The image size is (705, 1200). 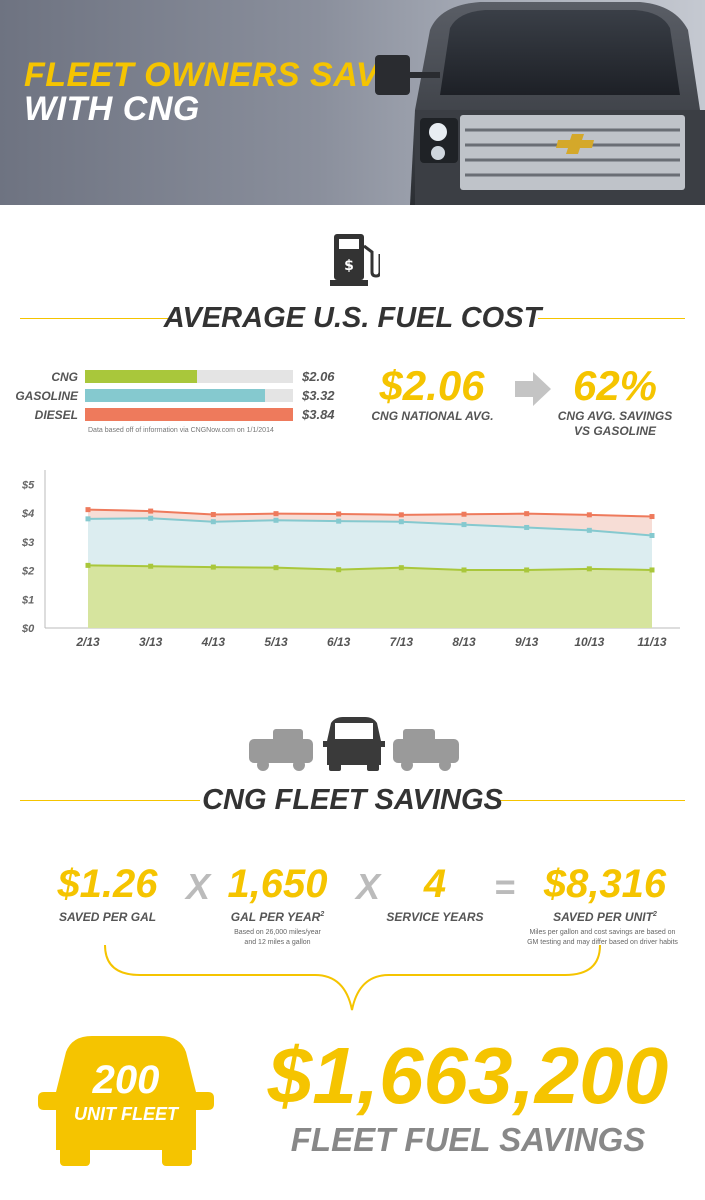 I want to click on fleet-savings-title: CNG FLEET SAVINGS, so click(x=352, y=800).